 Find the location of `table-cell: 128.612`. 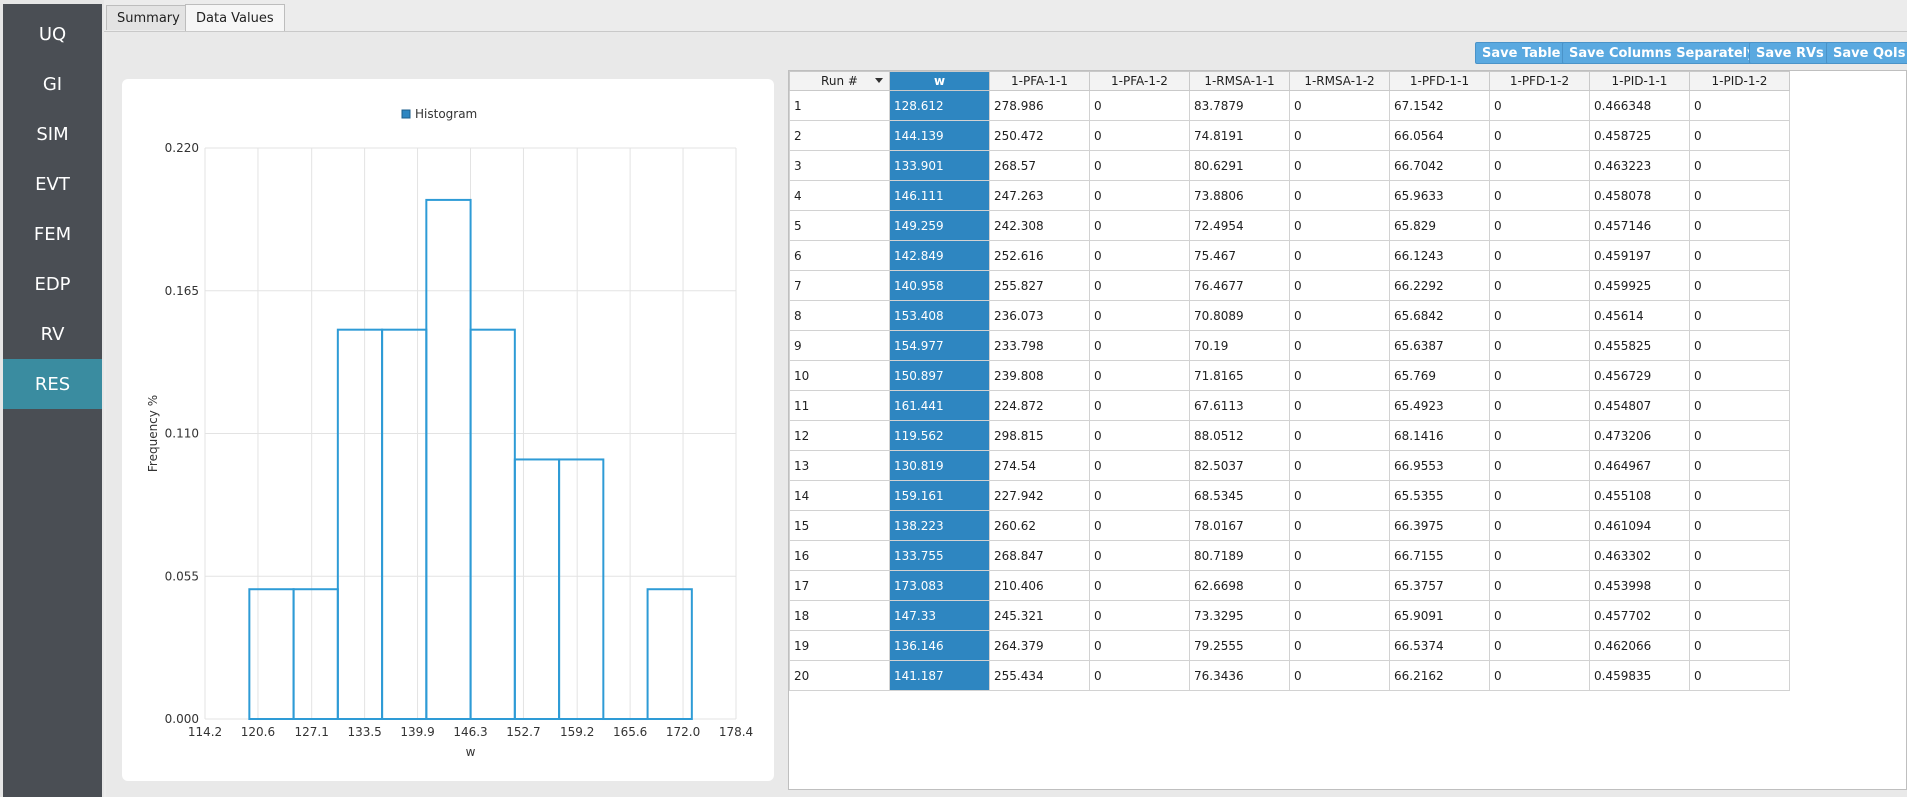

table-cell: 128.612 is located at coordinates (939, 105).